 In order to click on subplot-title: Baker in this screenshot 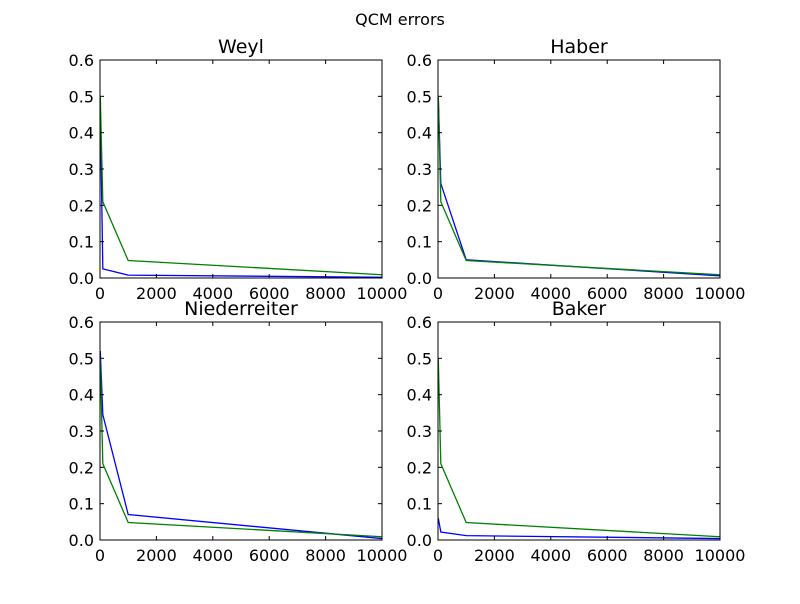, I will do `click(579, 309)`.